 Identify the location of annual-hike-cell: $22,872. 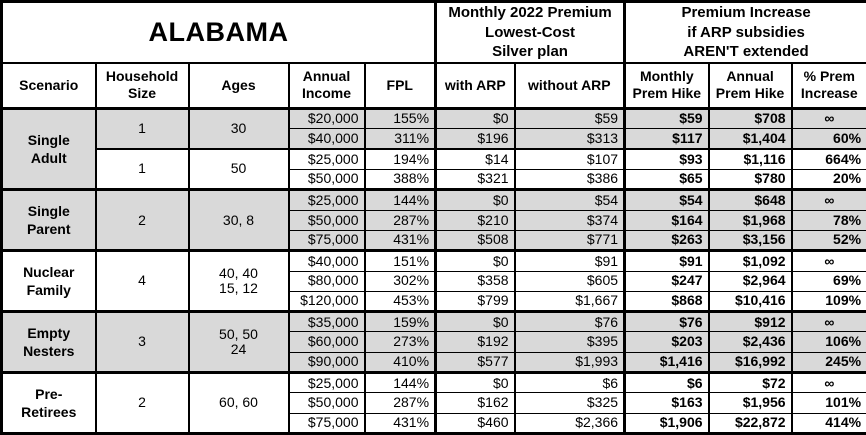
(750, 423).